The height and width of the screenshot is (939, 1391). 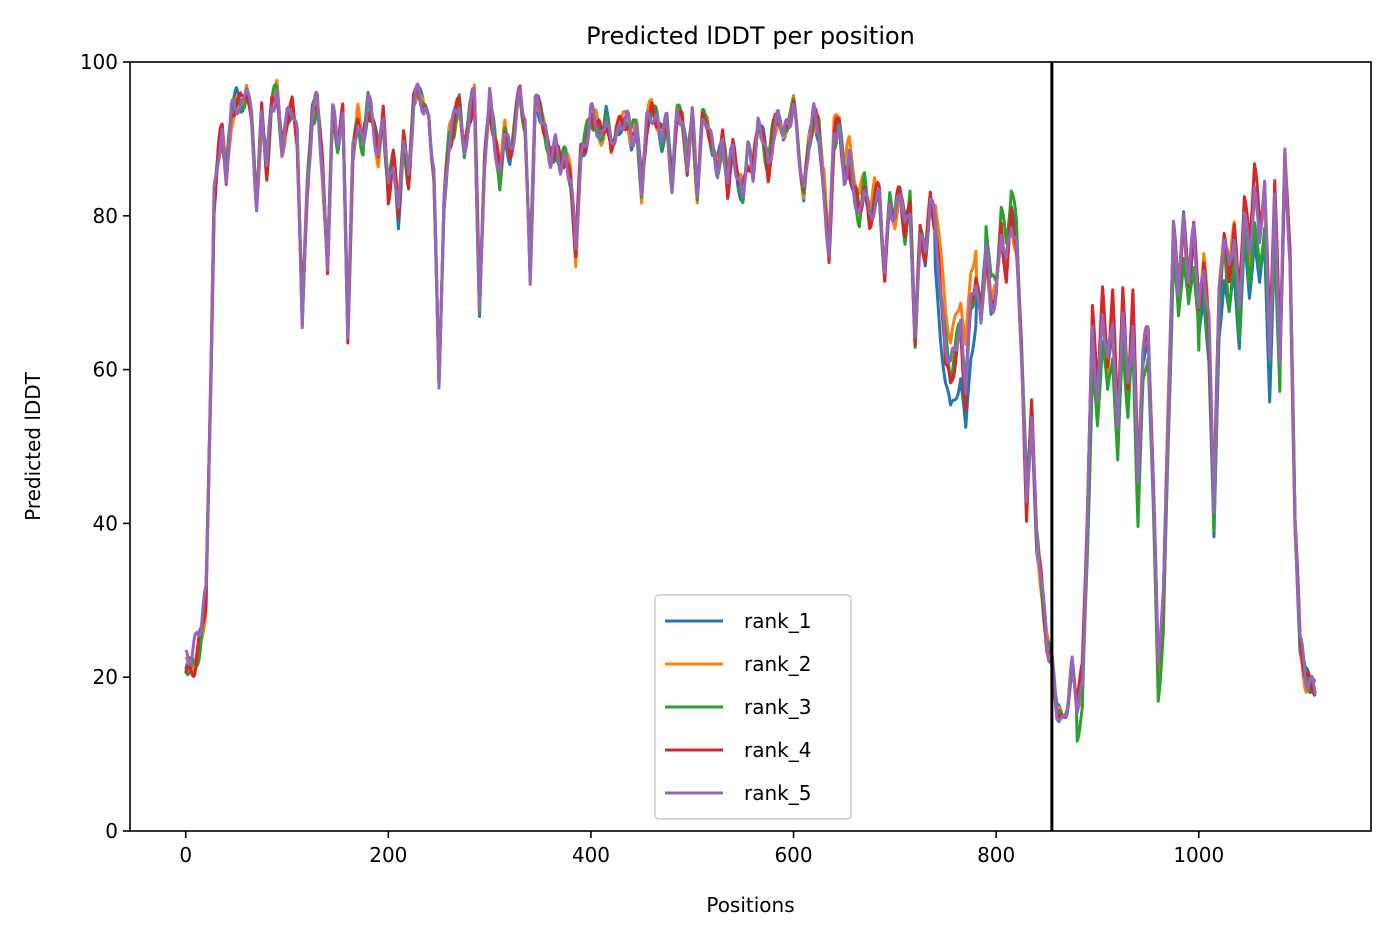 What do you see at coordinates (33, 446) in the screenshot?
I see `y-axis-label: Predicted lDDT` at bounding box center [33, 446].